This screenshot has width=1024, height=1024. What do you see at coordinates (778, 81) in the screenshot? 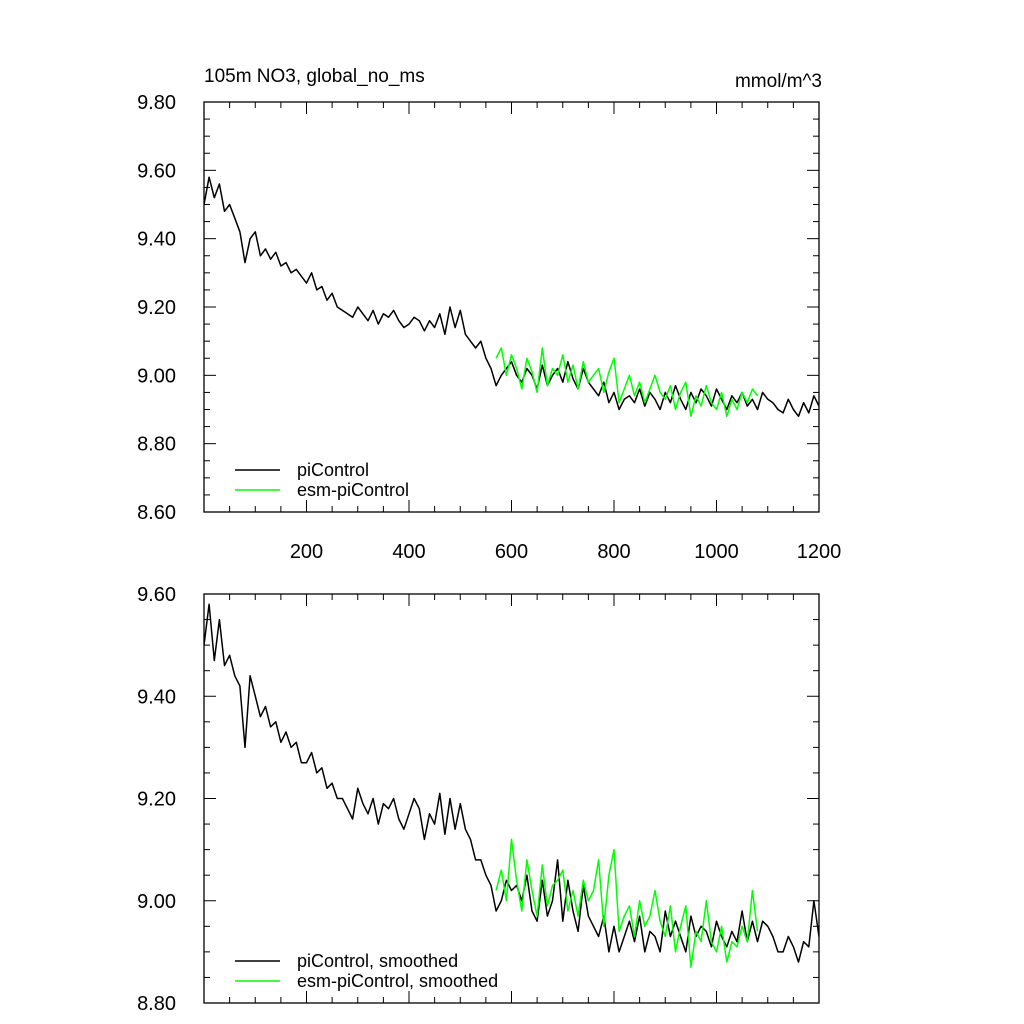
I see `units-label: mmol/m^3` at bounding box center [778, 81].